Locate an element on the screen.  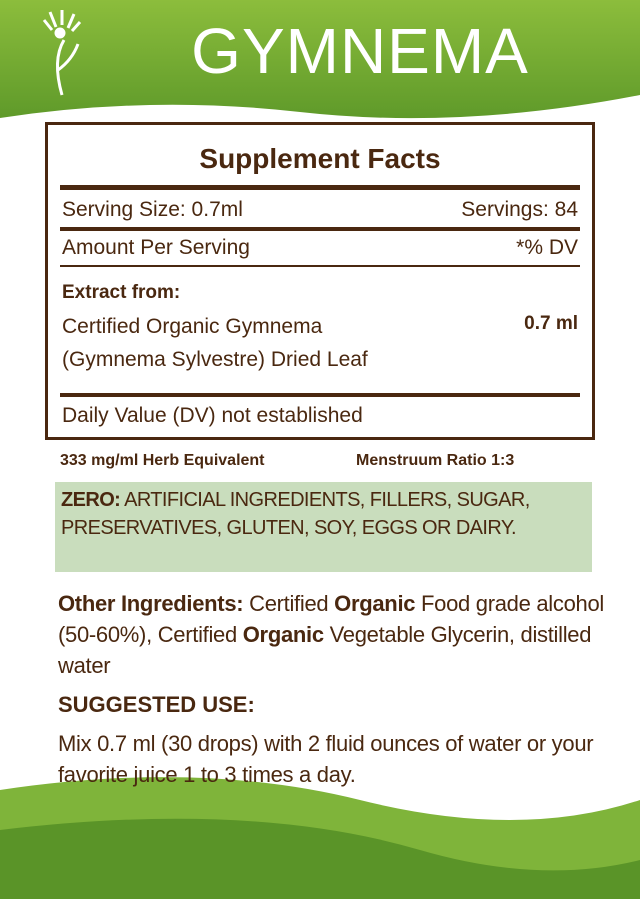
facts-title: Supplement Facts is located at coordinates (320, 158).